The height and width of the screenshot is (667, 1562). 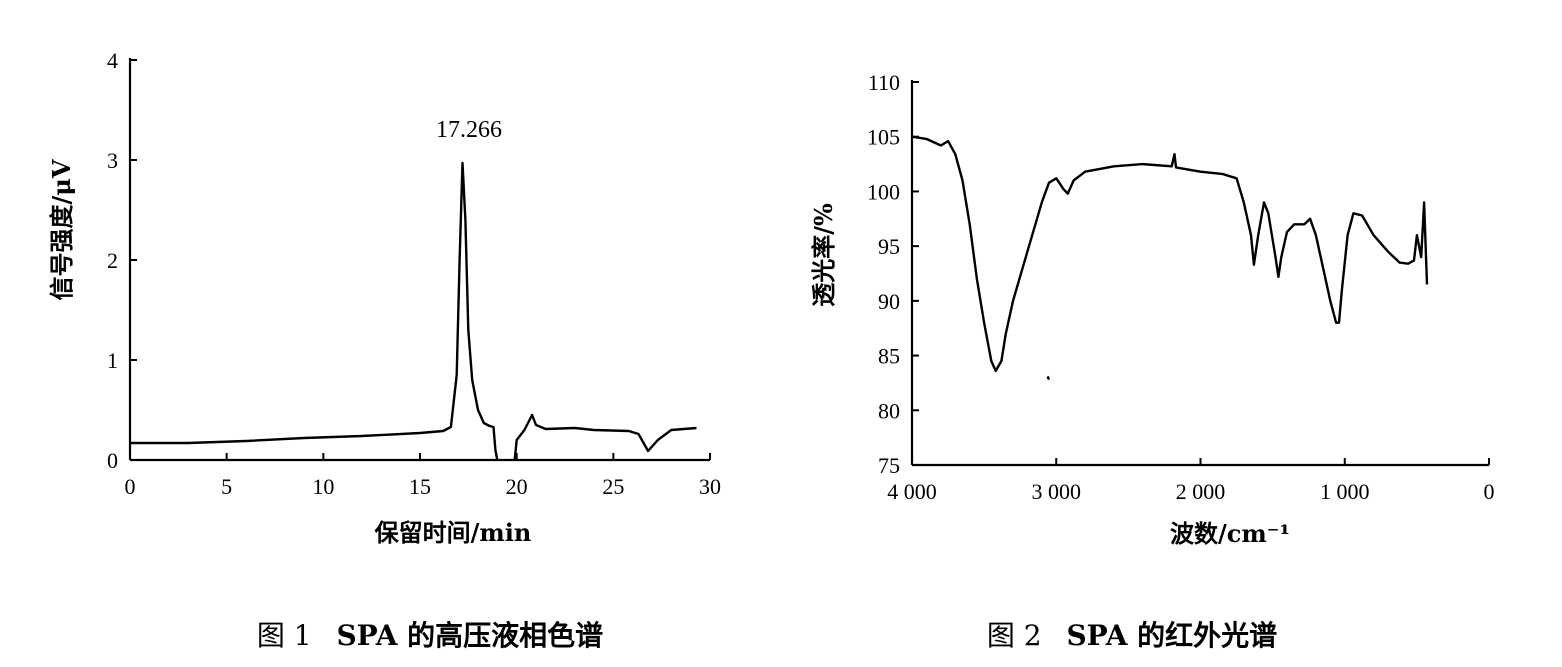 What do you see at coordinates (284, 635) in the screenshot?
I see `figure1-caption-prefix: 图 1` at bounding box center [284, 635].